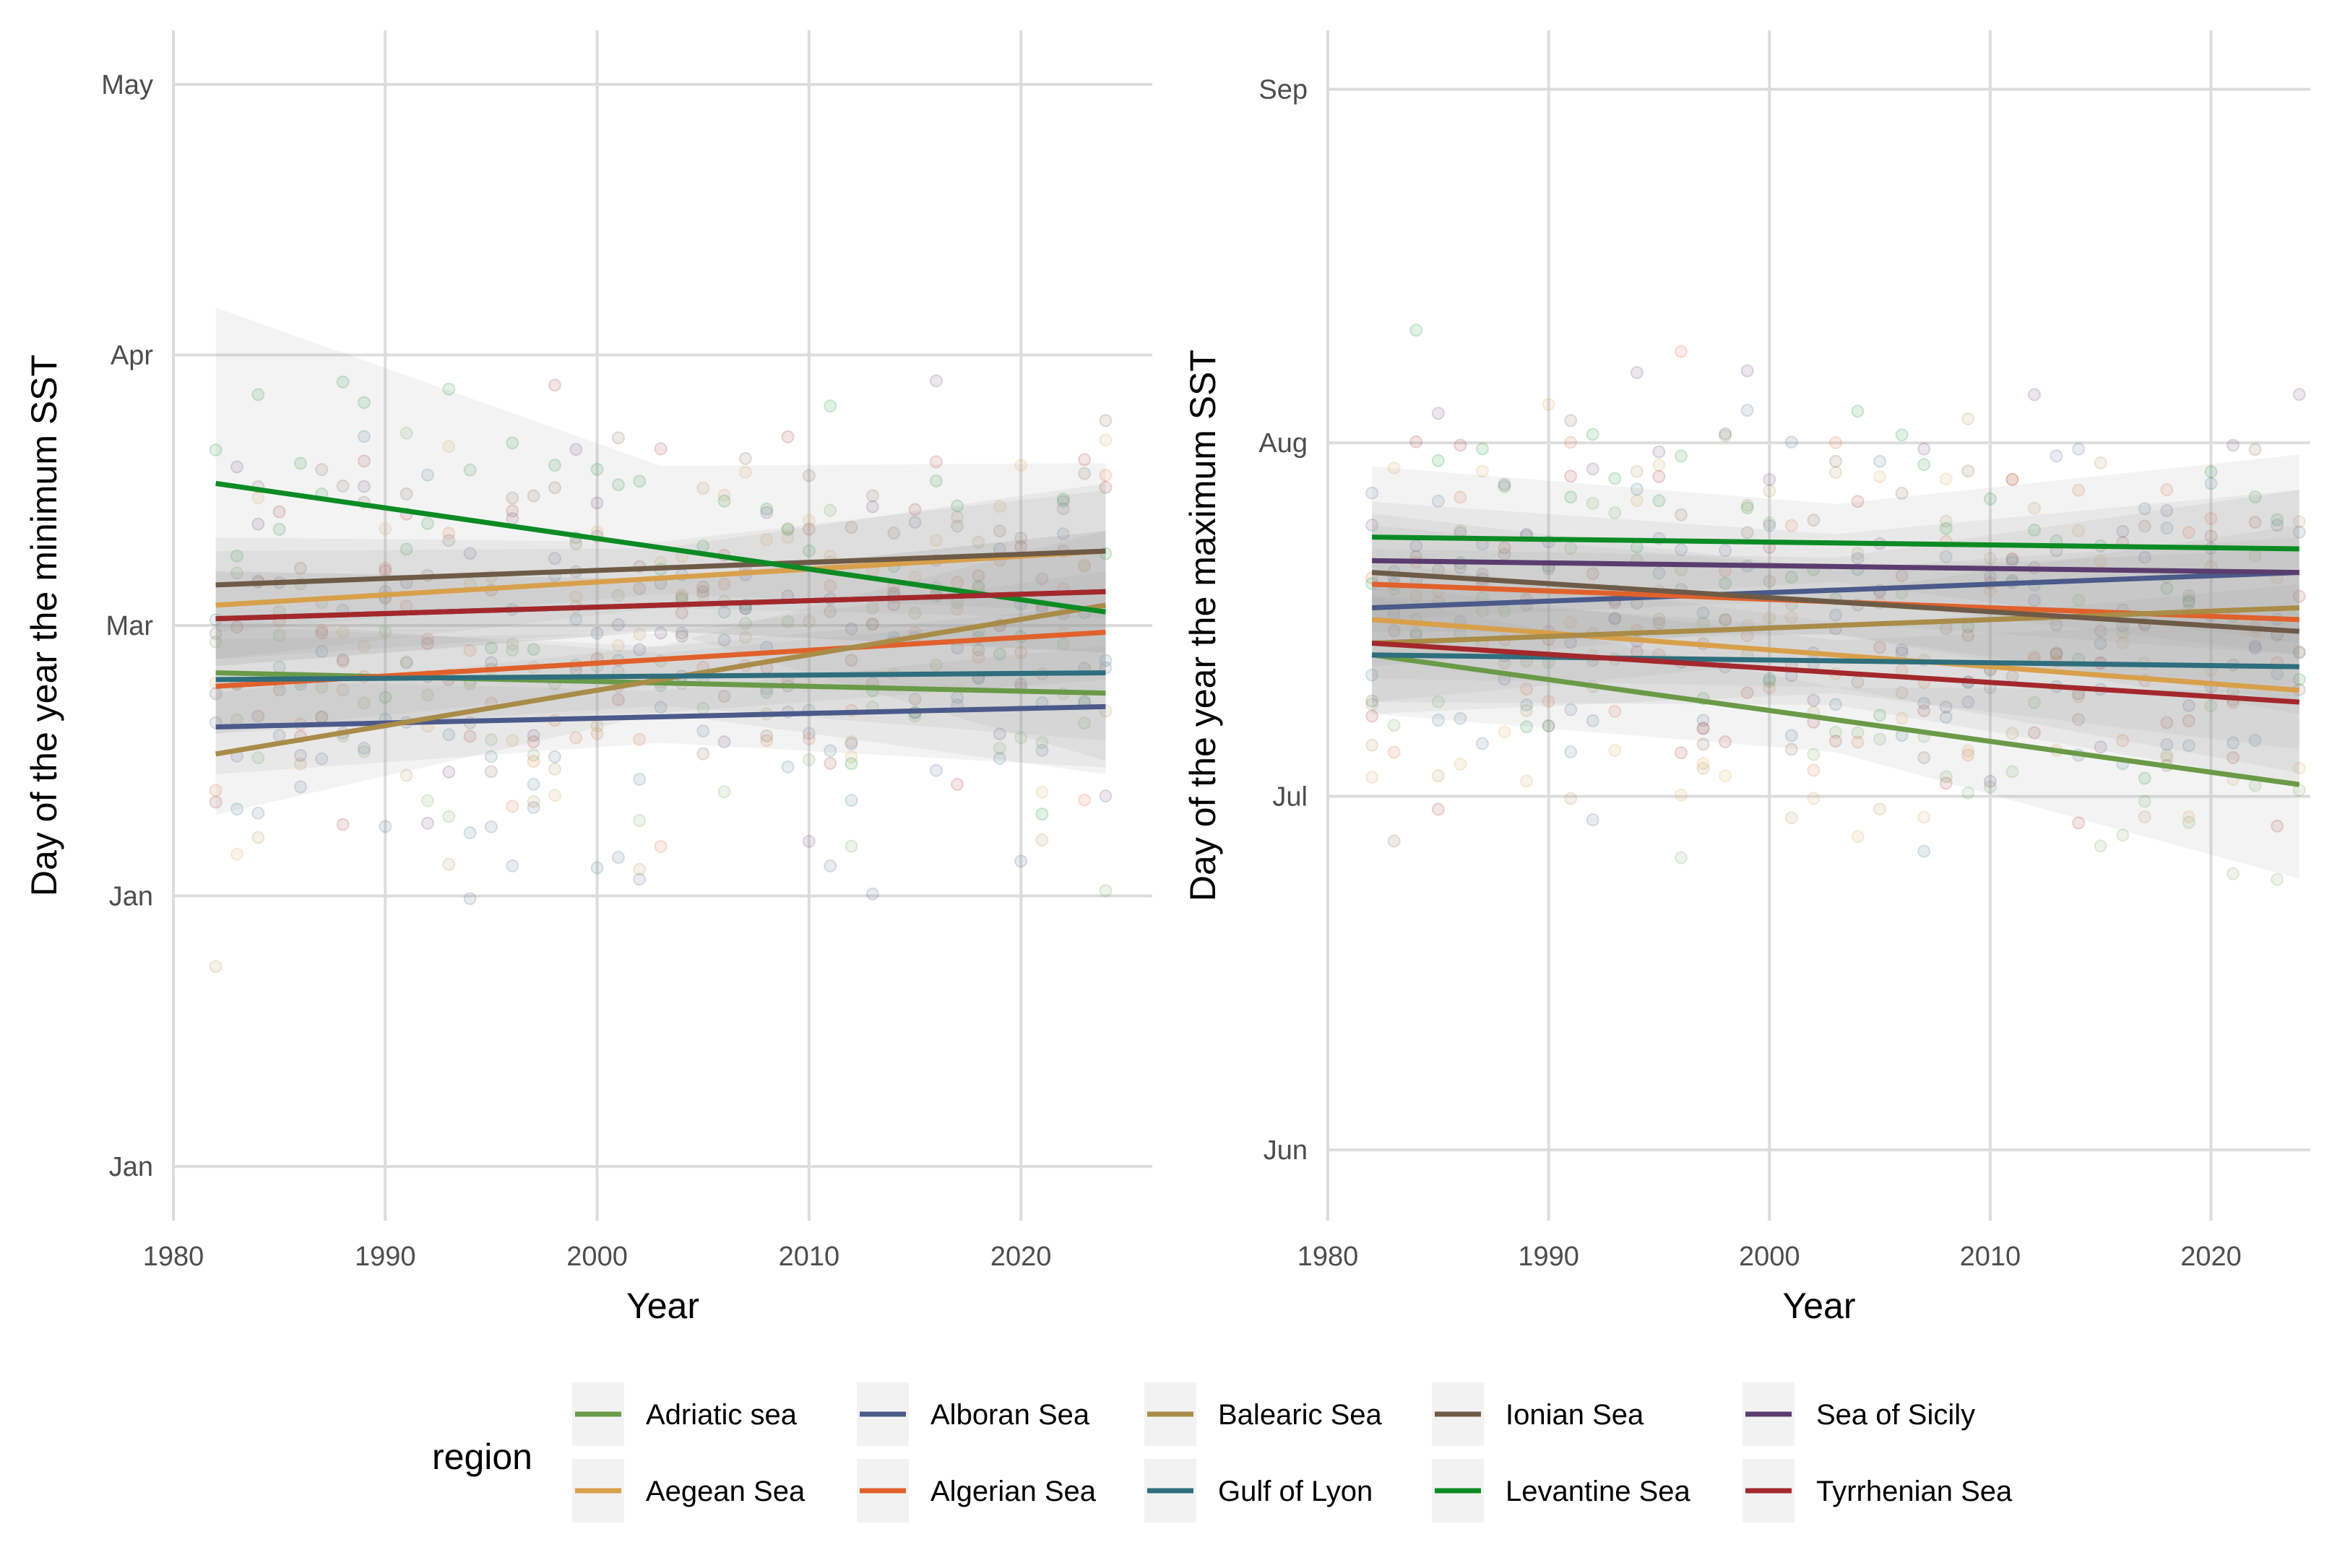 This screenshot has width=2332, height=1568. I want to click on legend-item: Tyrrhenian Sea, so click(1877, 1490).